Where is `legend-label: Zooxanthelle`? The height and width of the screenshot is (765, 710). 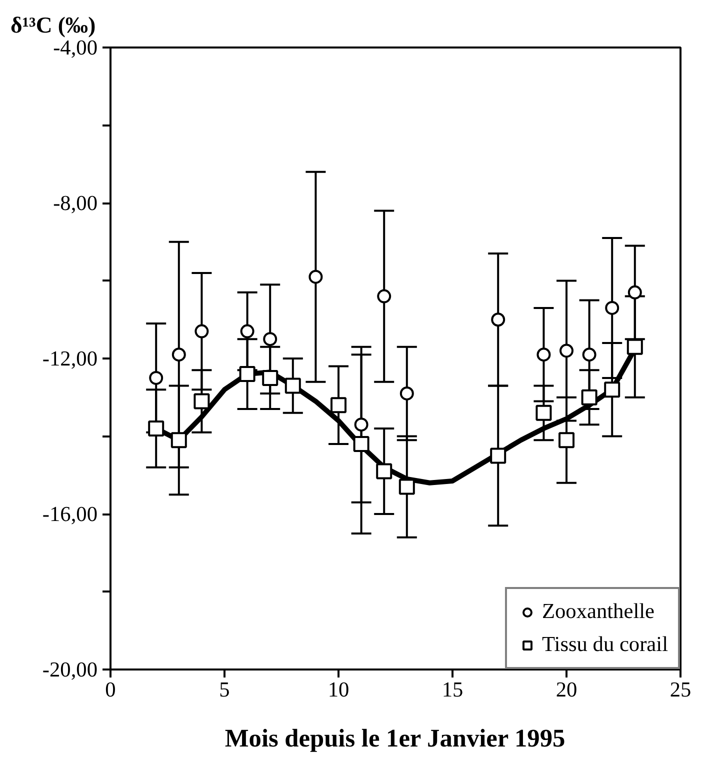 legend-label: Zooxanthelle is located at coordinates (598, 611).